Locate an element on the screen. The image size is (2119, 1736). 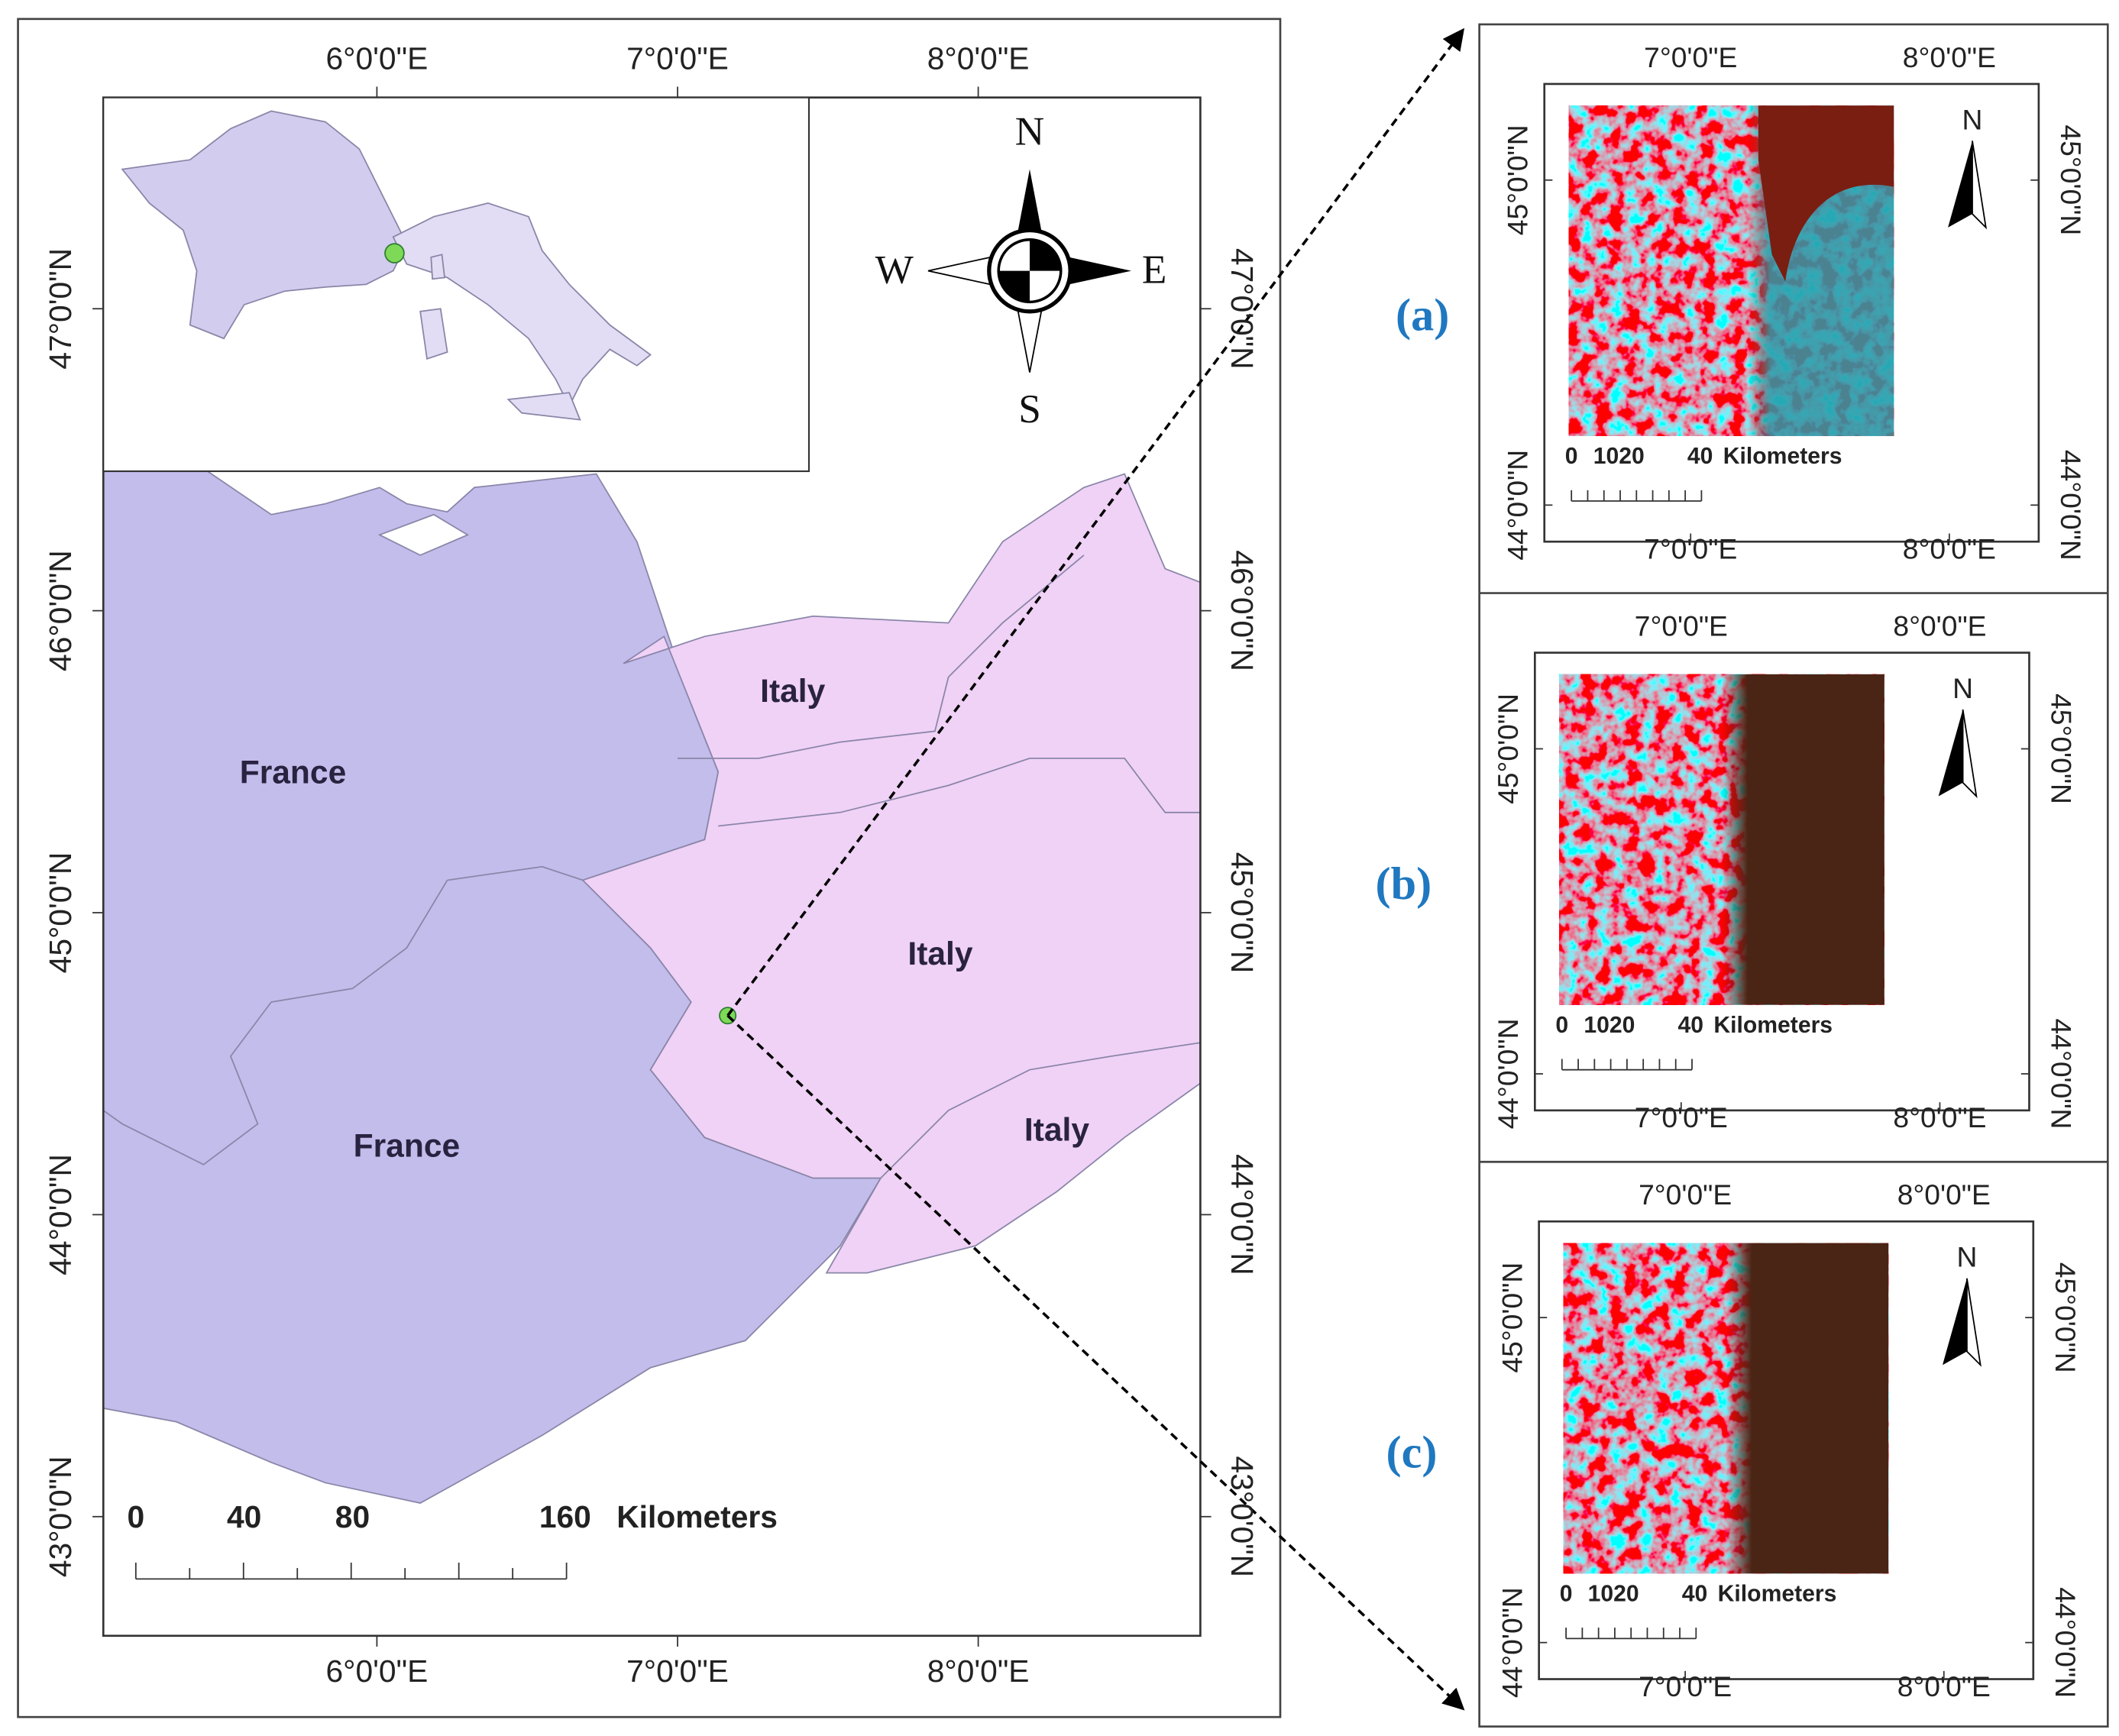
scale-label: 160 is located at coordinates (565, 1517).